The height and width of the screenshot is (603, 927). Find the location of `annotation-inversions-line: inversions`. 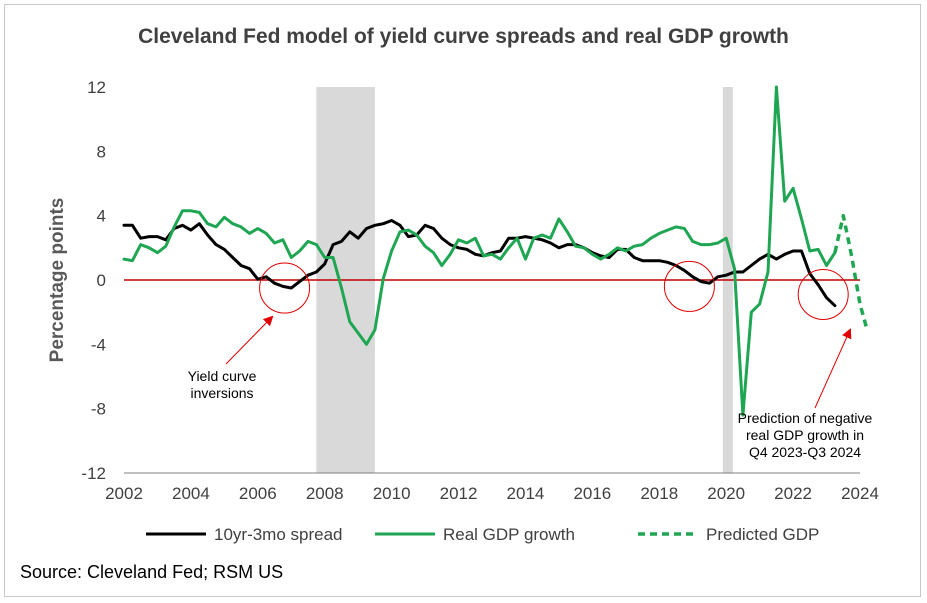

annotation-inversions-line: inversions is located at coordinates (221, 393).